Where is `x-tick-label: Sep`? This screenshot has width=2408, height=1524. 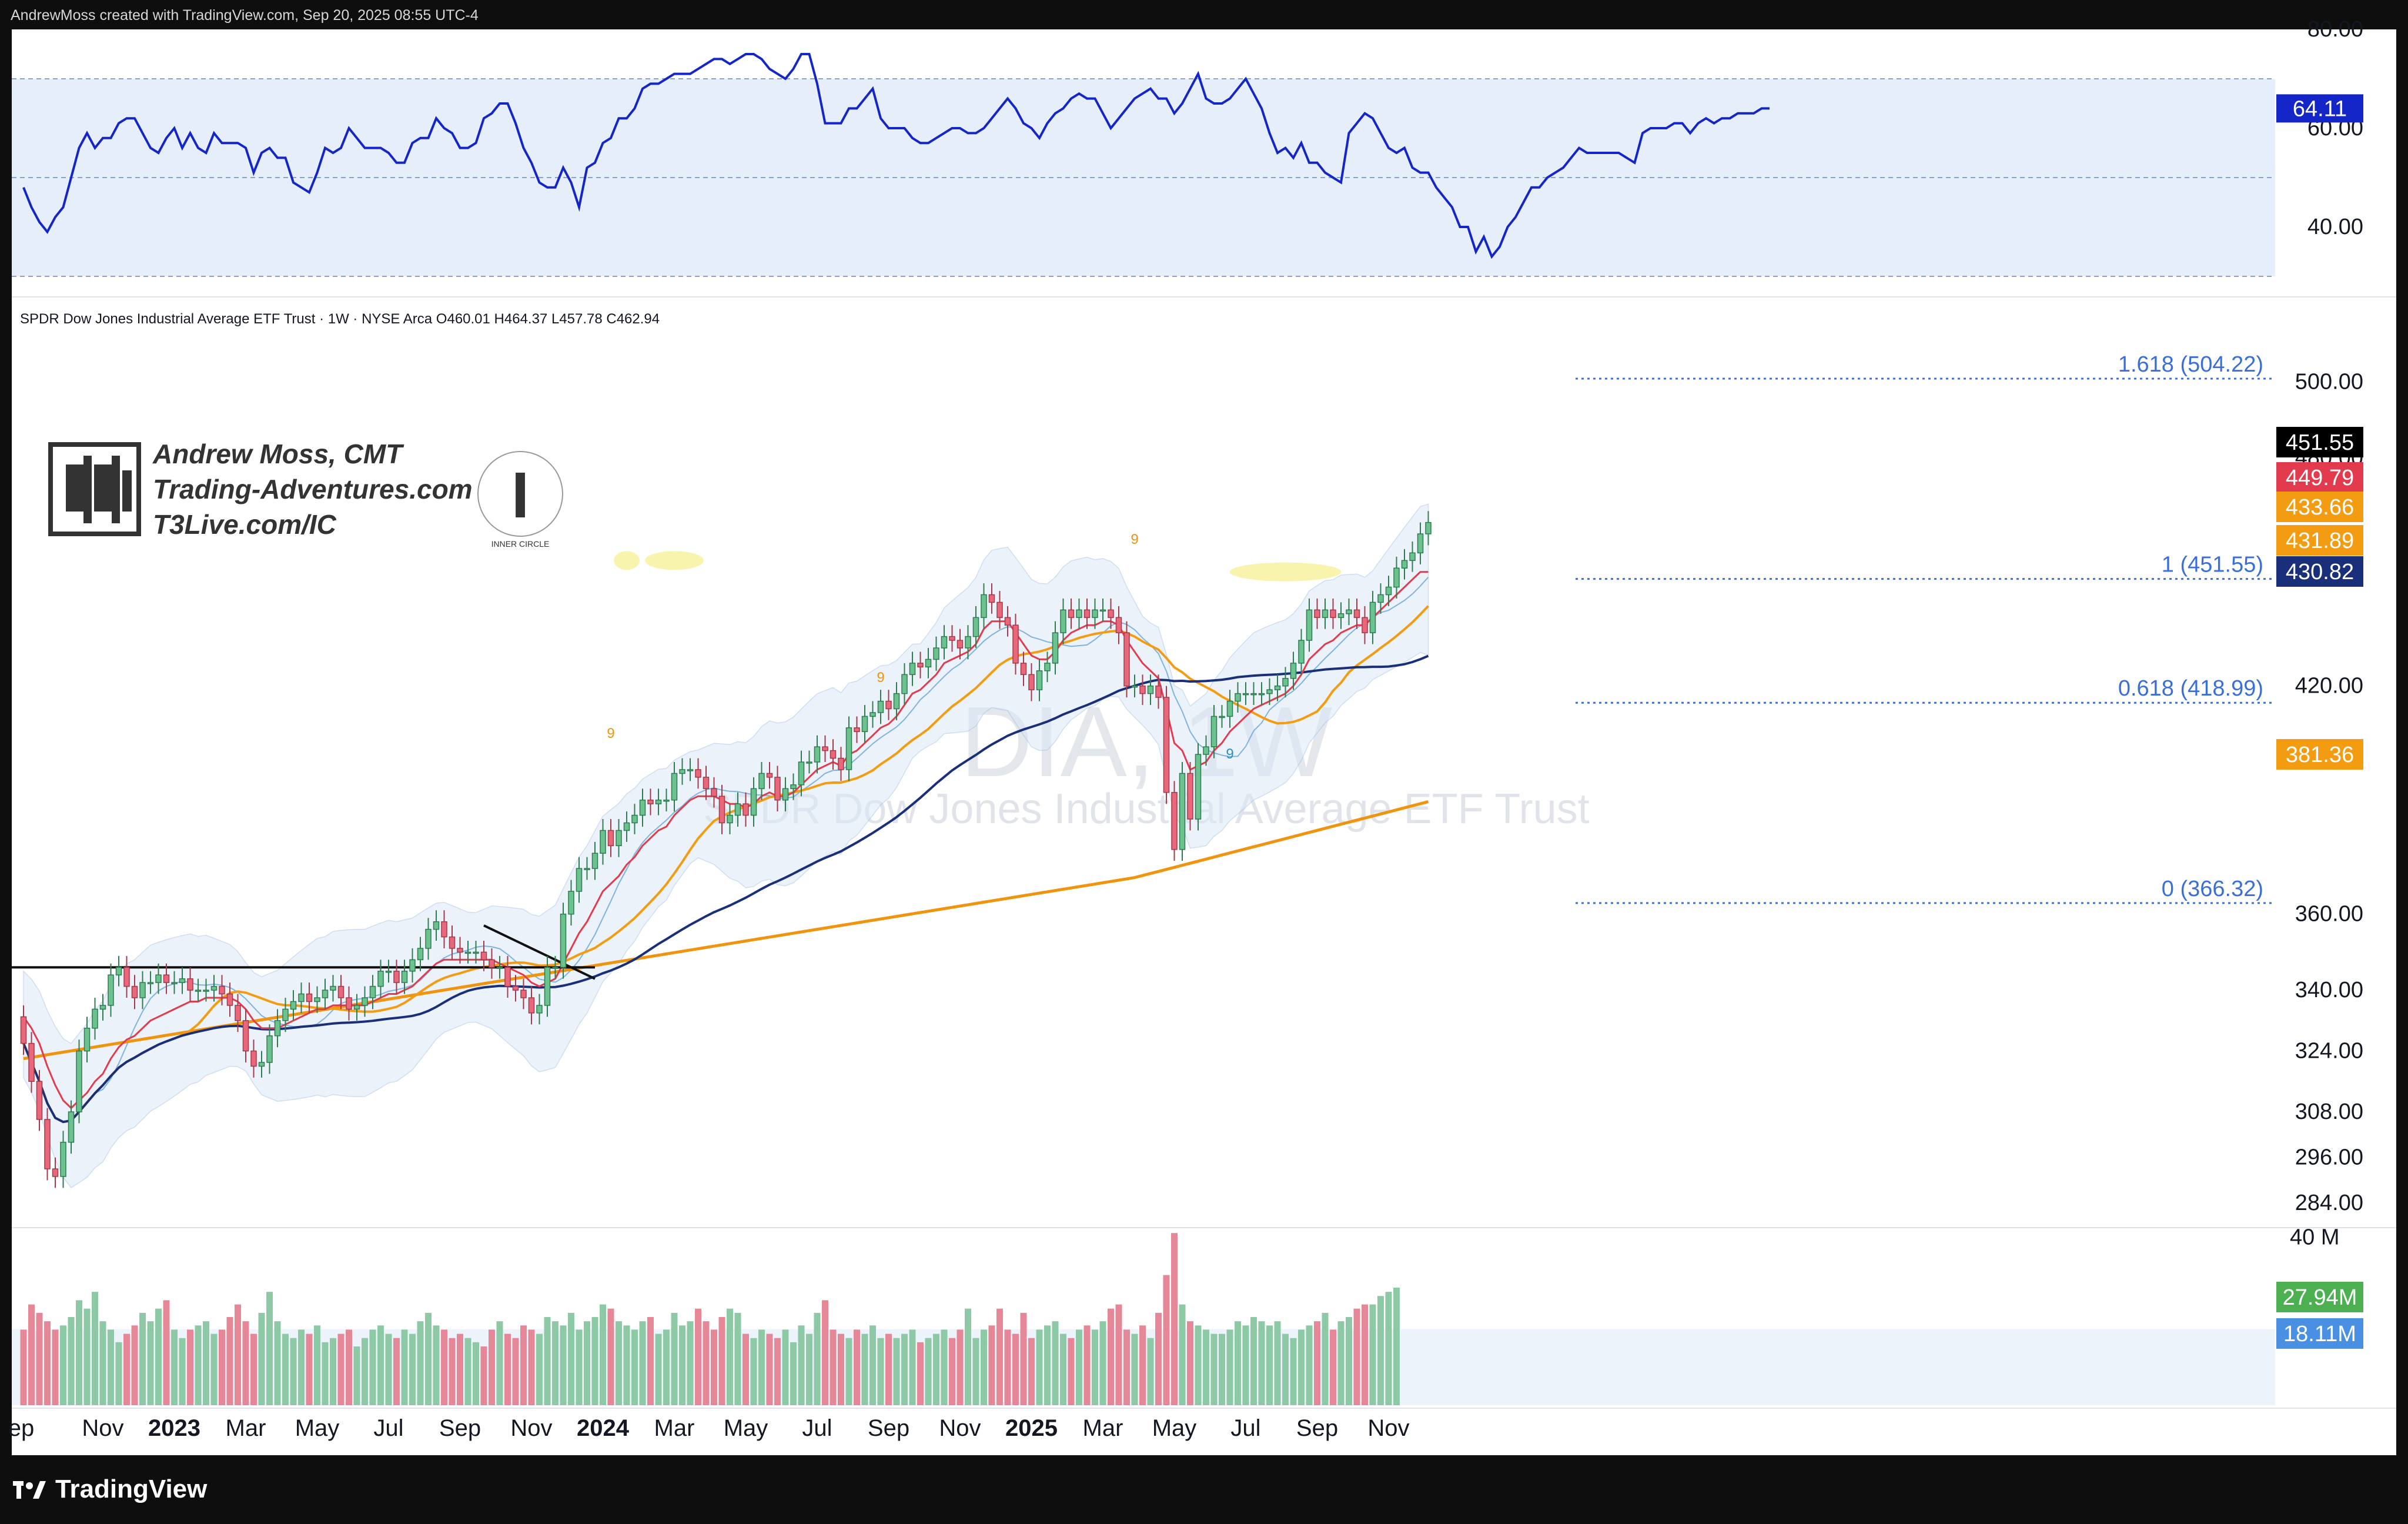
x-tick-label: Sep is located at coordinates (1317, 1428).